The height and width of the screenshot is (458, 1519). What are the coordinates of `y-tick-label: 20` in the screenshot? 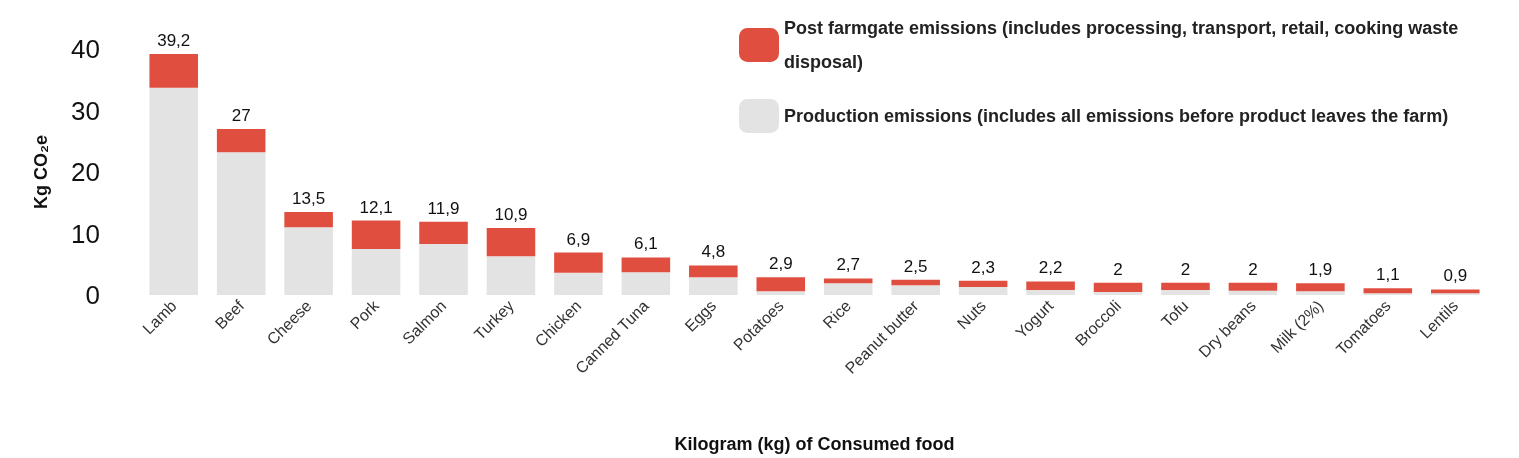 It's located at (85, 172).